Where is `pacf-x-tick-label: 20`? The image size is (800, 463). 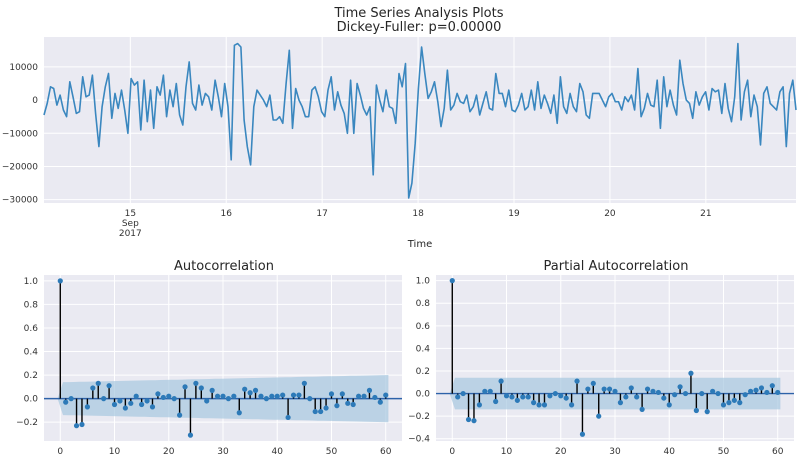 pacf-x-tick-label: 20 is located at coordinates (561, 452).